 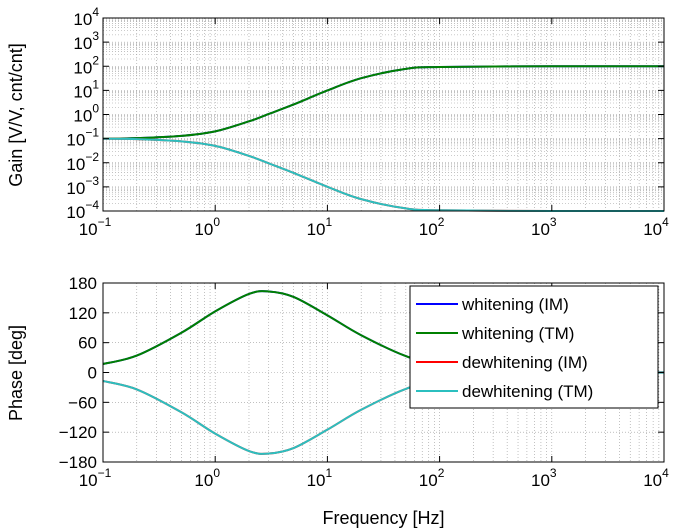 I want to click on y-tick-exponent: 3, so click(x=95, y=36).